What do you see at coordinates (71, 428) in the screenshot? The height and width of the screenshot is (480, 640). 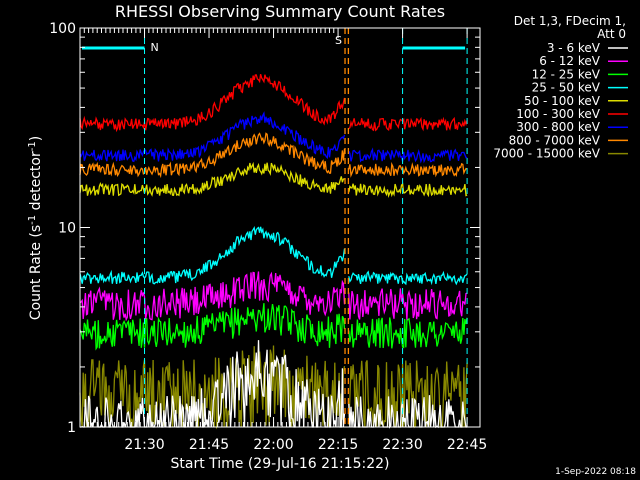 I see `y-tick-label: 1` at bounding box center [71, 428].